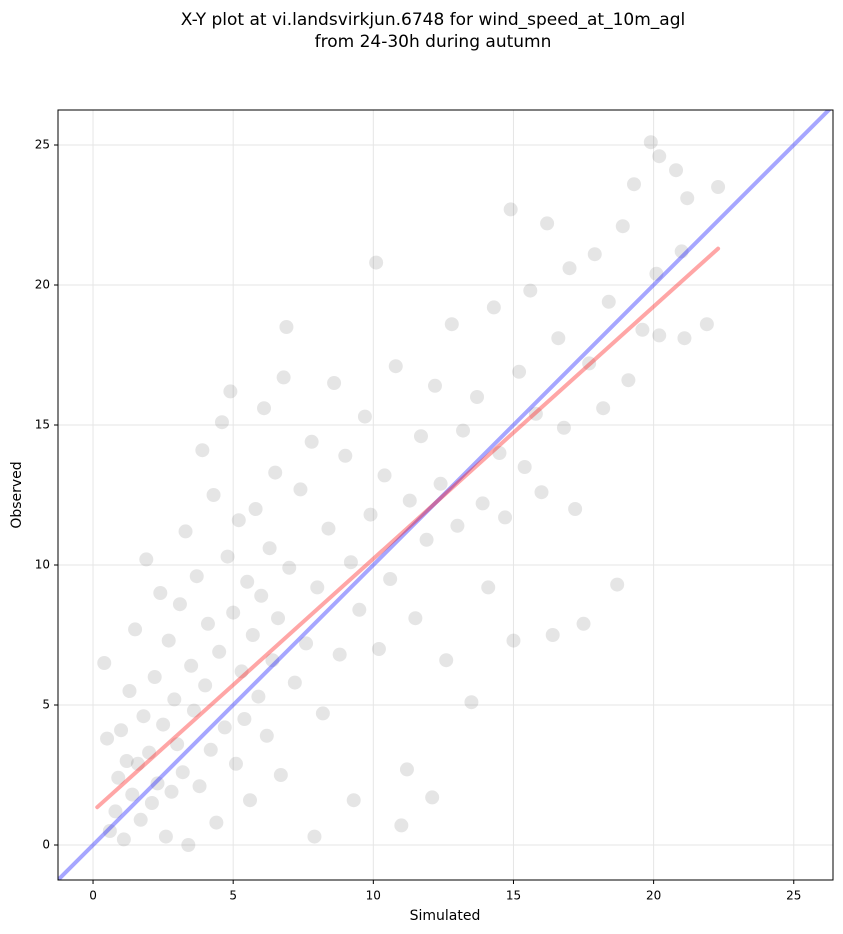  I want to click on chart-subtitle: from 24-30h during autumn, so click(433, 42).